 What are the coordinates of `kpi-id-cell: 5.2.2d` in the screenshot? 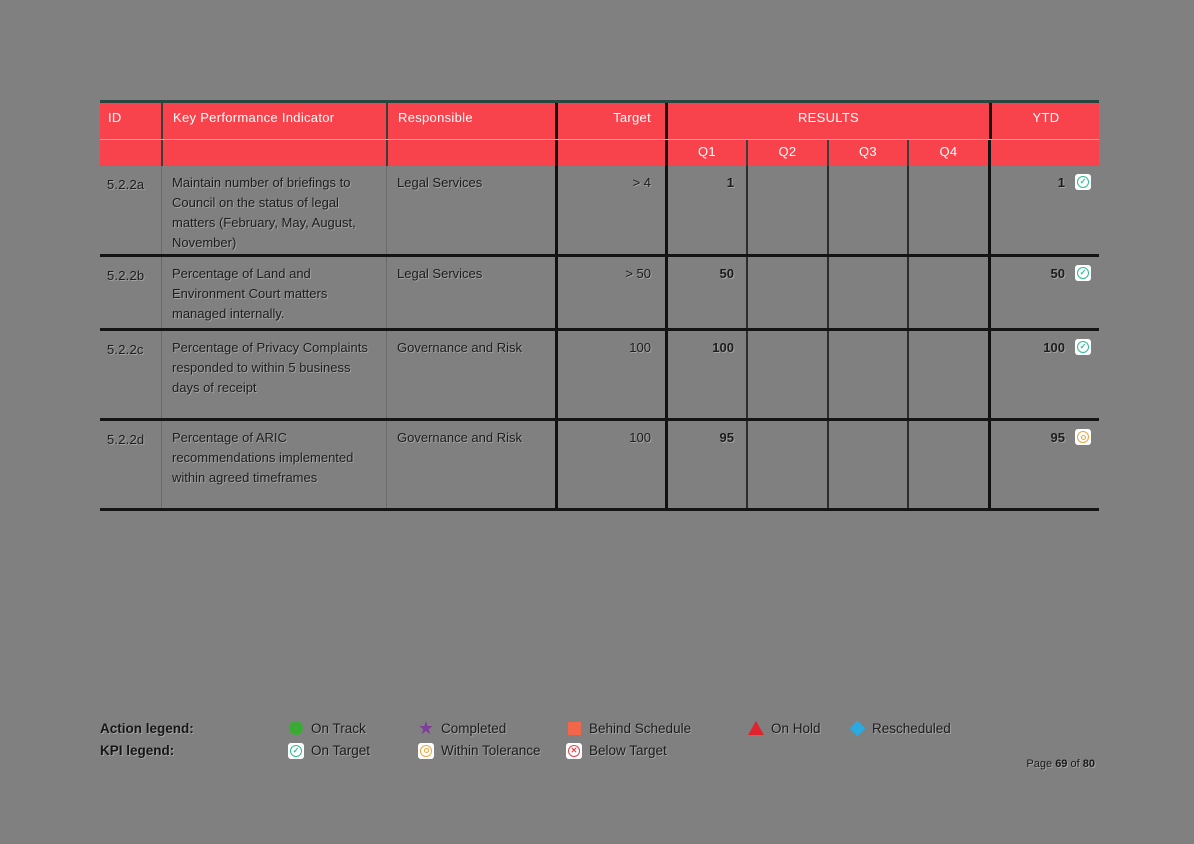 It's located at (126, 439).